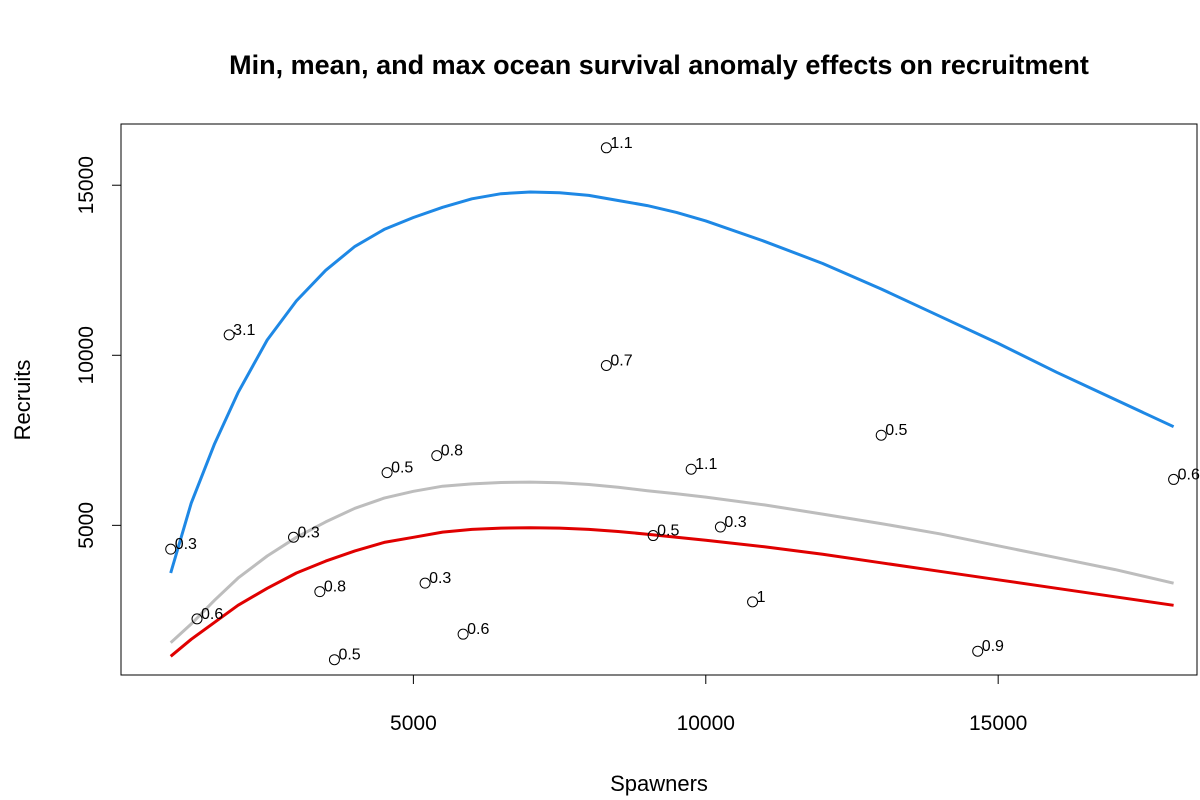 The image size is (1200, 800). Describe the element at coordinates (244, 330) in the screenshot. I see `data-point-label: 3.1` at that location.